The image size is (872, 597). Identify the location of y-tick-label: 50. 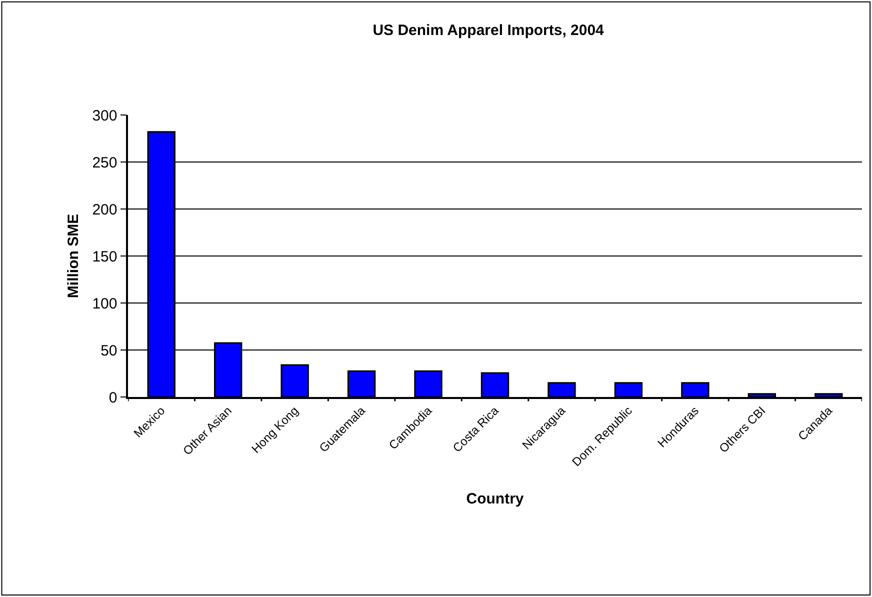
(109, 351).